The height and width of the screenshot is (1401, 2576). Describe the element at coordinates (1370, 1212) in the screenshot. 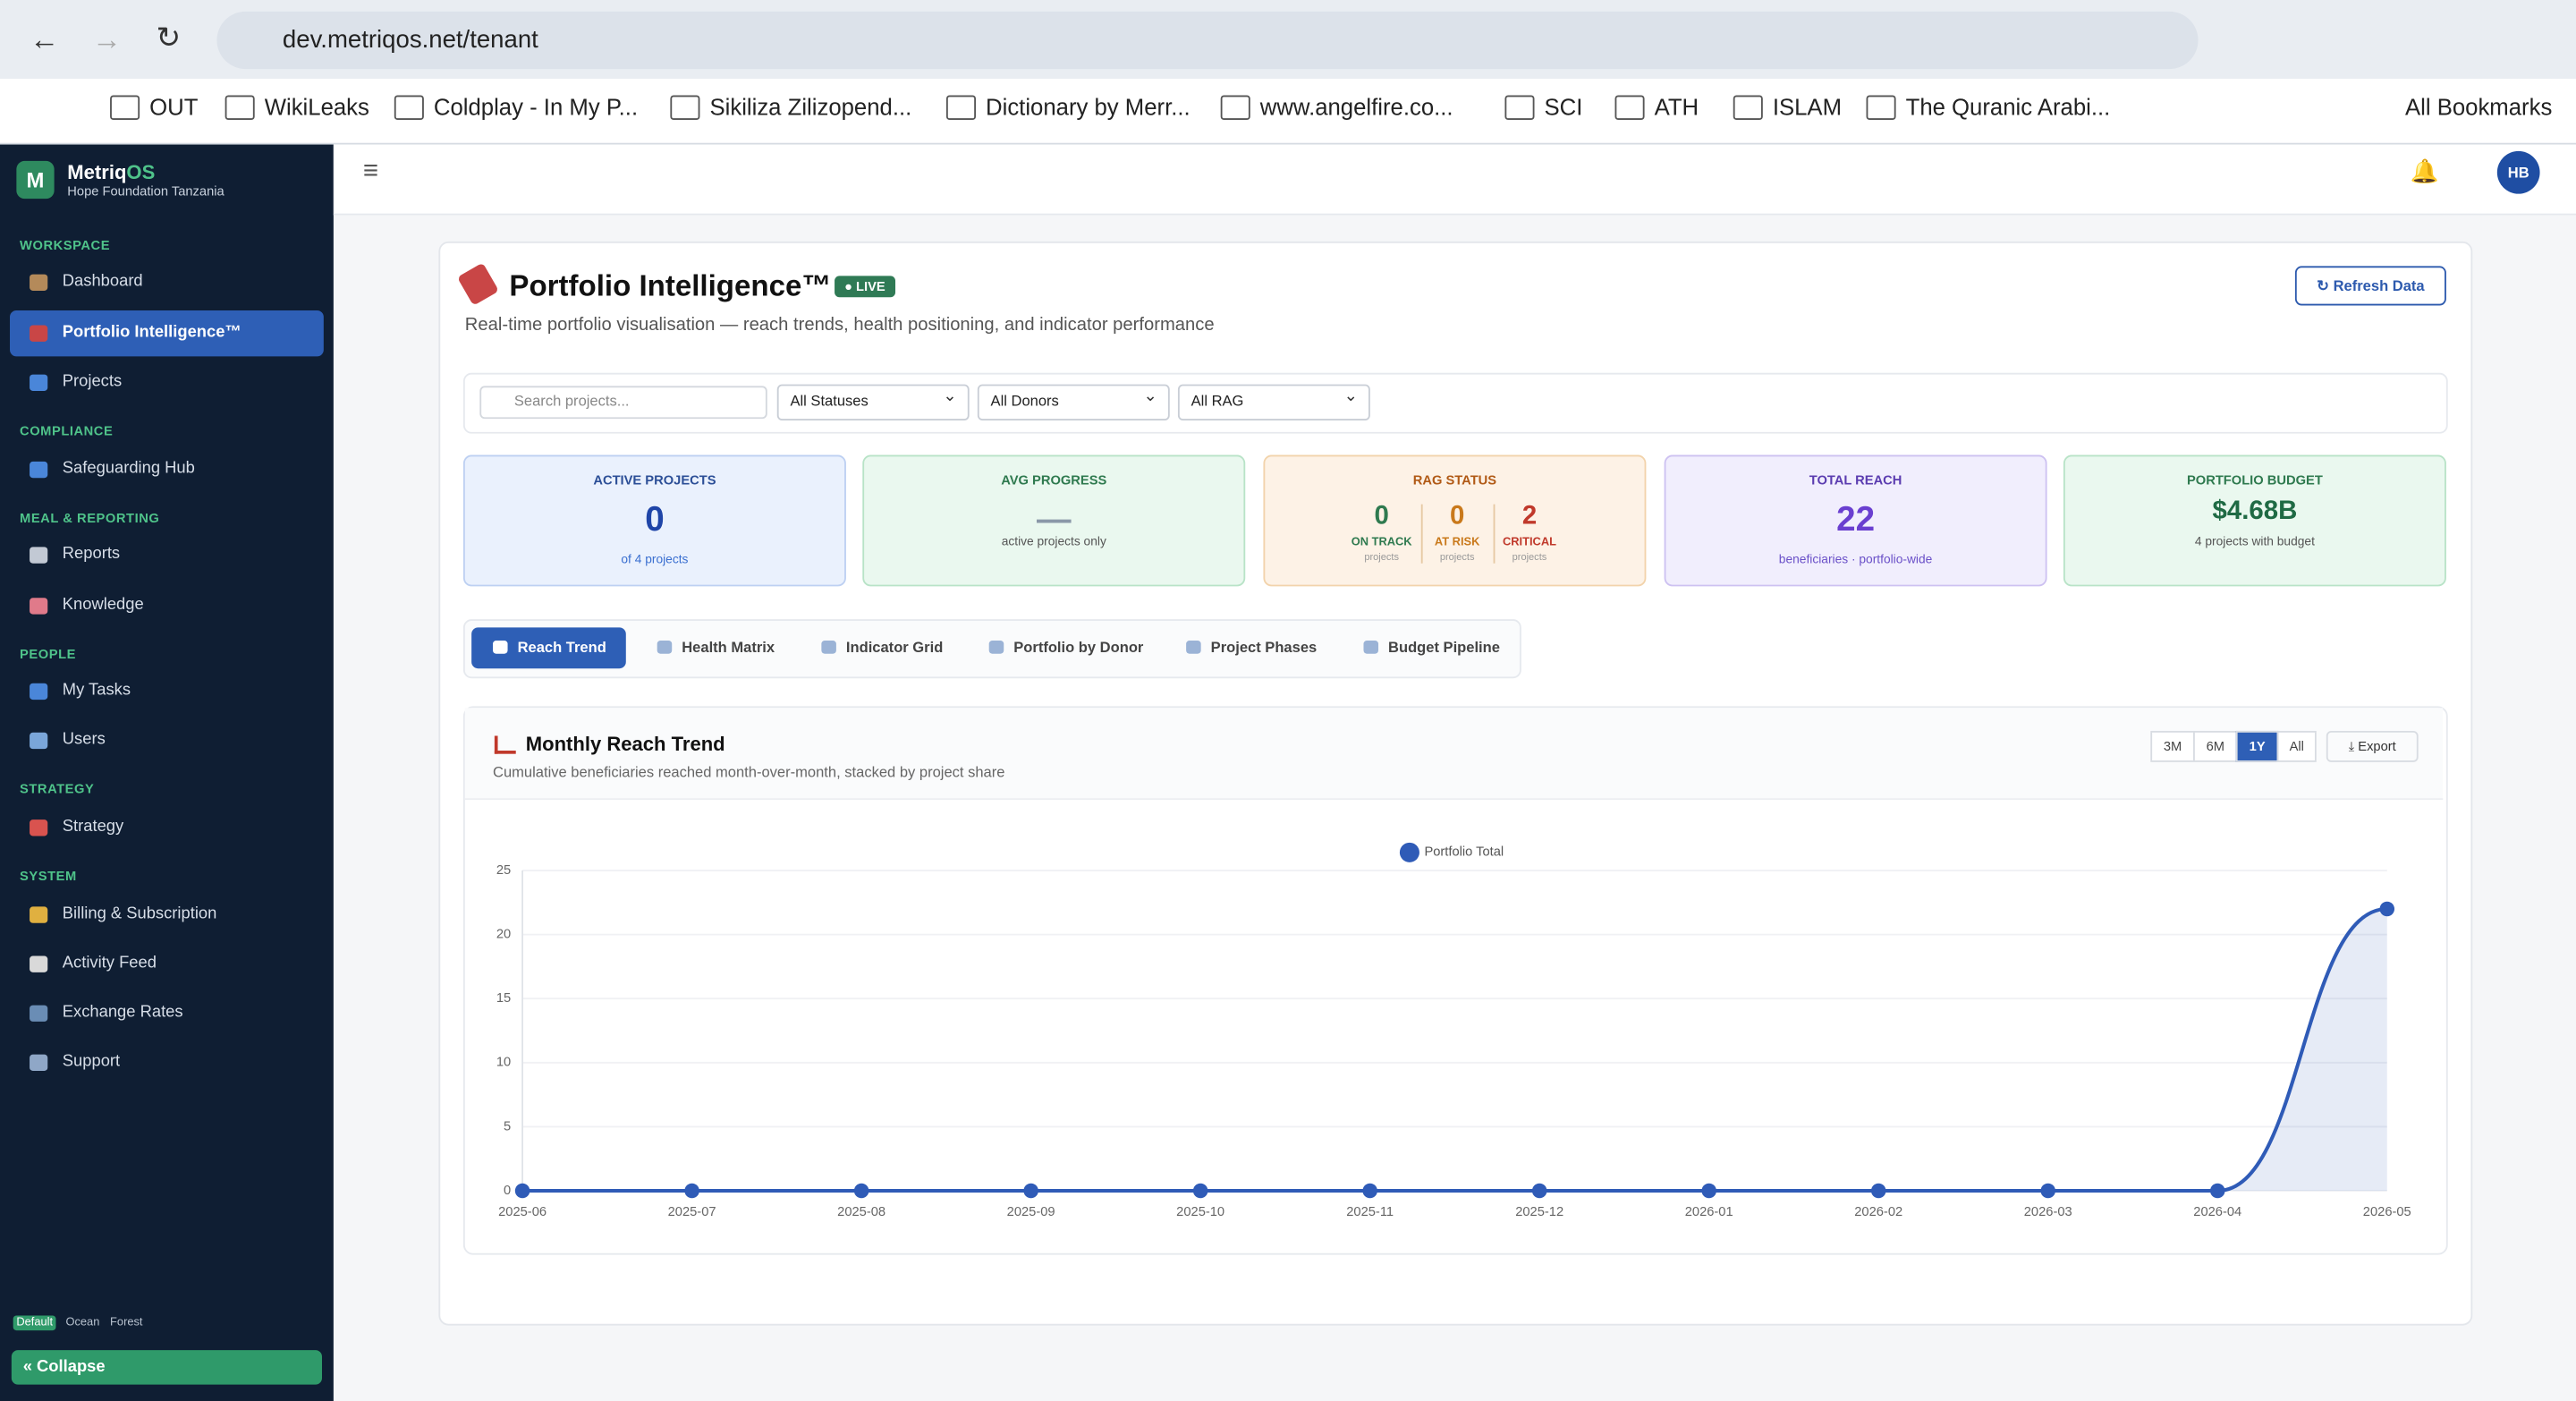

I see `x-tick-label: 2025-11` at that location.